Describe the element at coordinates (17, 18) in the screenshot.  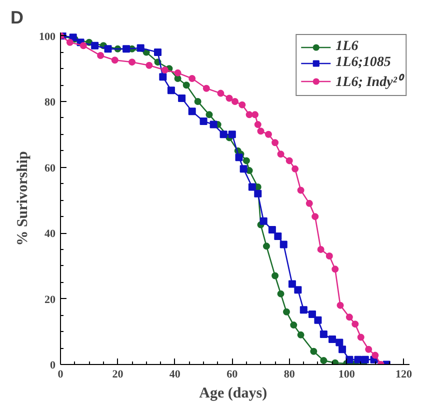
I see `chart-title: D` at that location.